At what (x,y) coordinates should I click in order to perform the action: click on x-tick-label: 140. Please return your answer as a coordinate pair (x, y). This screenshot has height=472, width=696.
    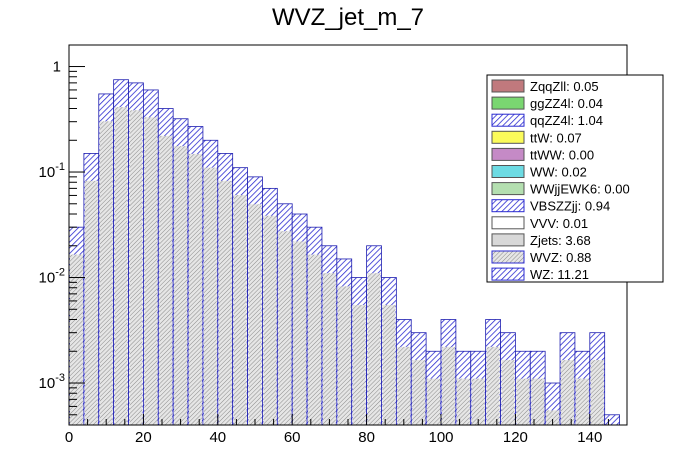
    Looking at the image, I should click on (589, 437).